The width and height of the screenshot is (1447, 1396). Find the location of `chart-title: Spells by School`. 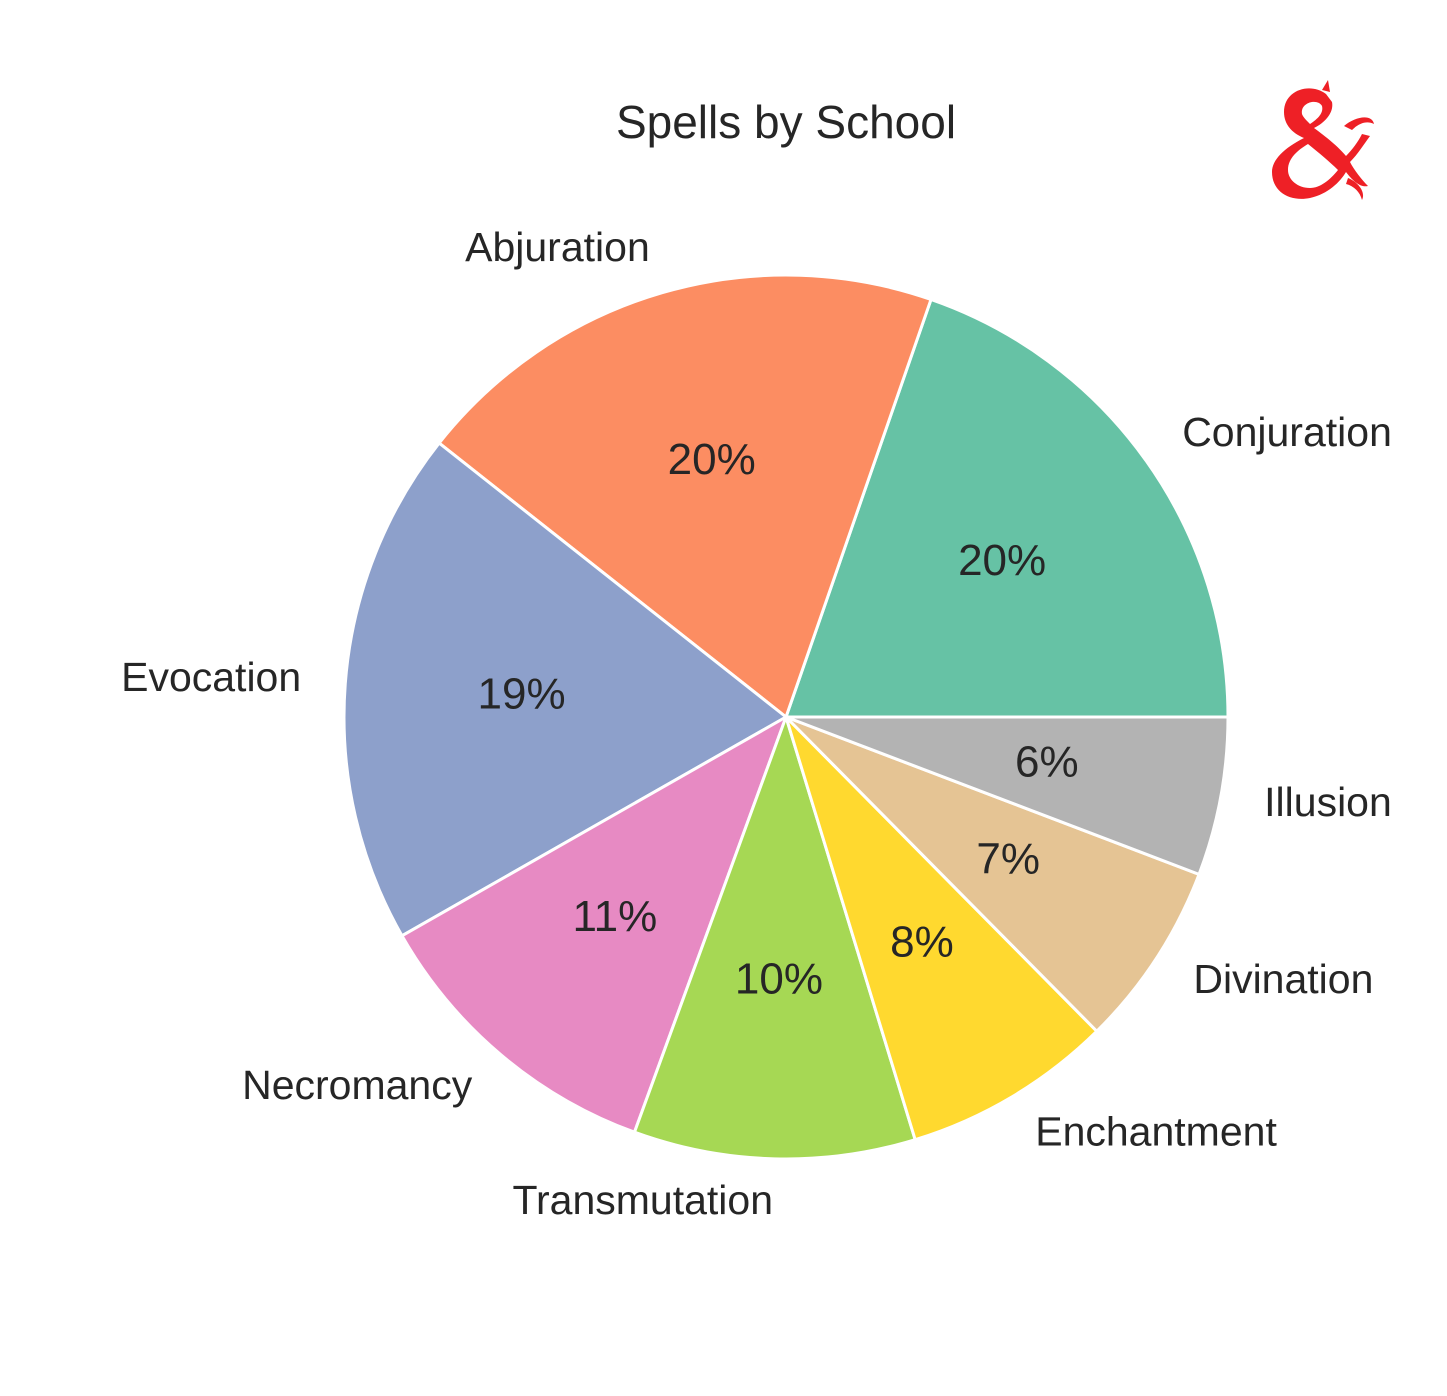

chart-title: Spells by School is located at coordinates (786, 122).